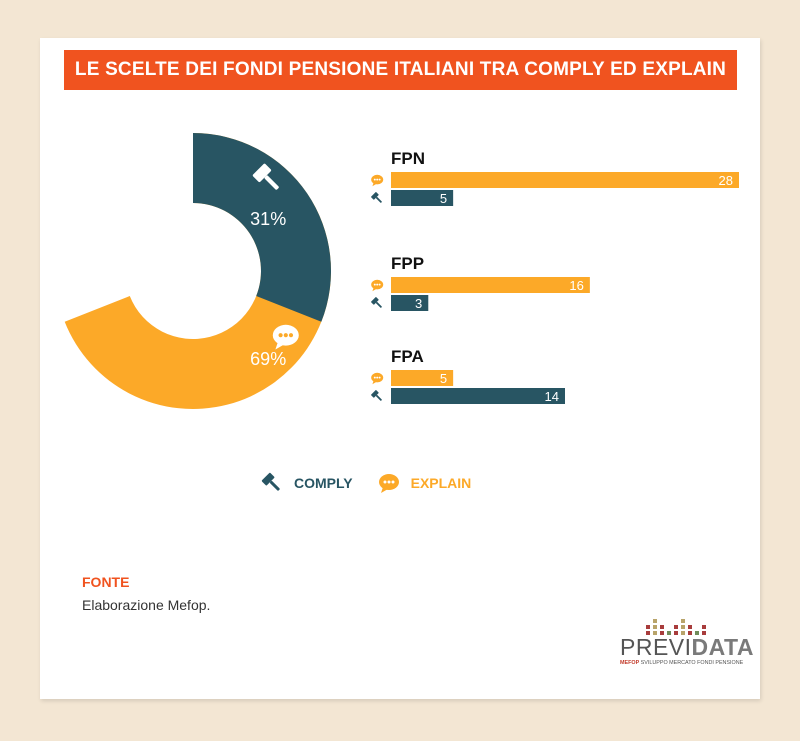 This screenshot has width=800, height=741. Describe the element at coordinates (422, 198) in the screenshot. I see `bar-fpn-comply` at that location.